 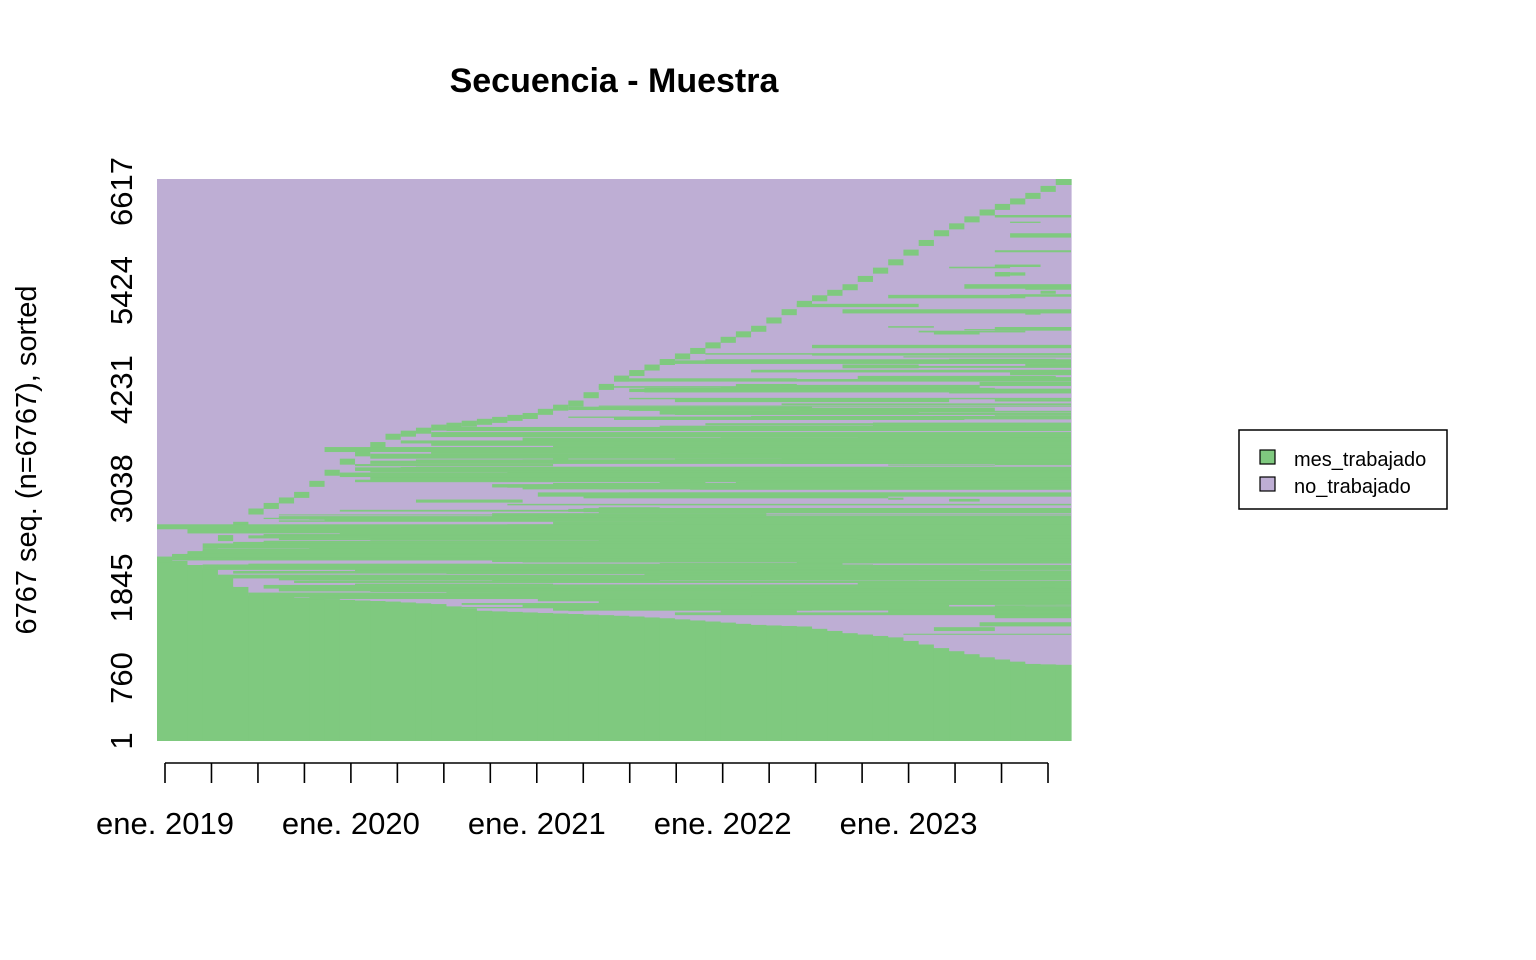 What do you see at coordinates (121, 587) in the screenshot?
I see `y-tick-label: 1845` at bounding box center [121, 587].